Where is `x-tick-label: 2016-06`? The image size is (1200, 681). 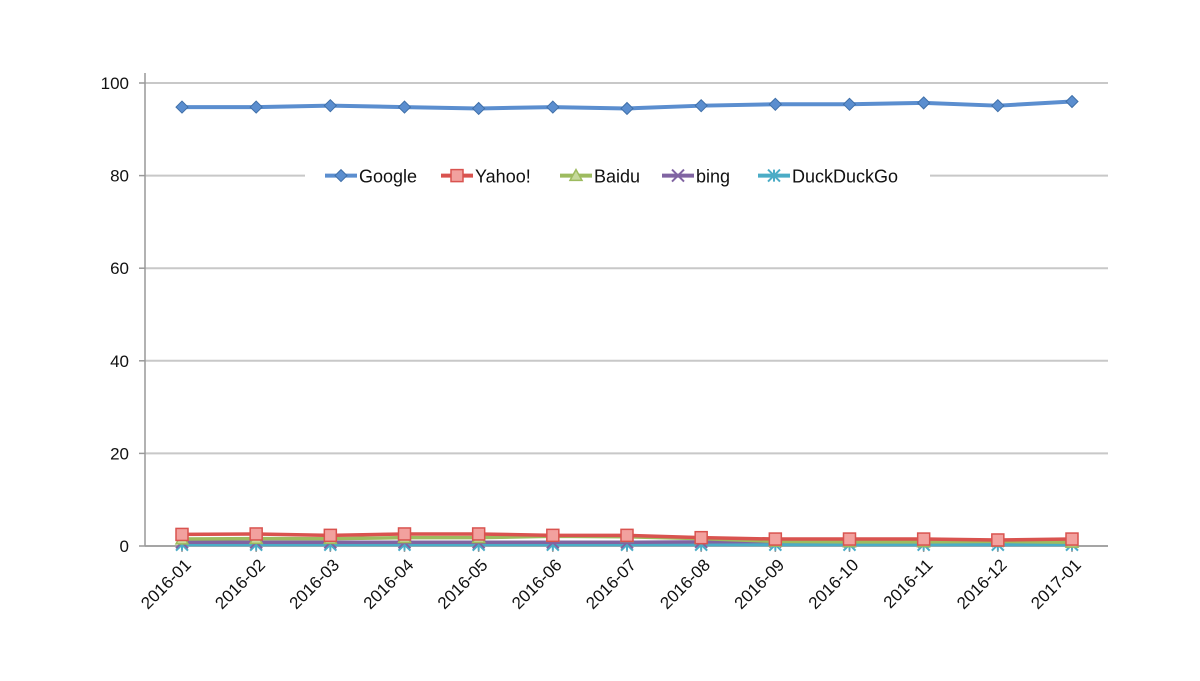 x-tick-label: 2016-06 is located at coordinates (537, 584).